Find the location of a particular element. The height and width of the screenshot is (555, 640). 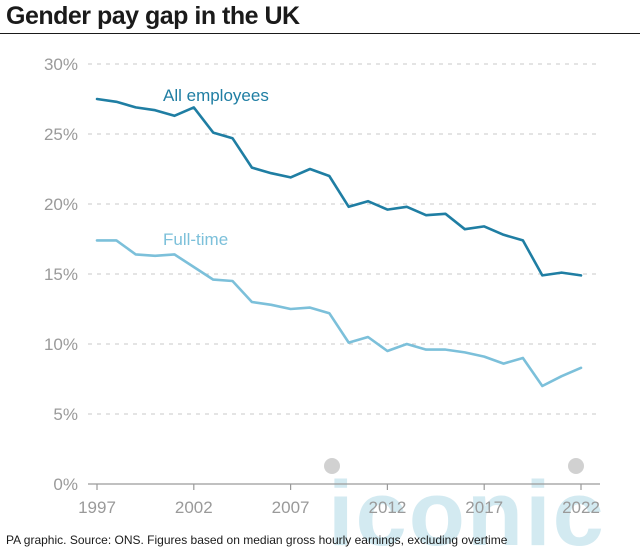

y-tick-label: 25% is located at coordinates (61, 134).